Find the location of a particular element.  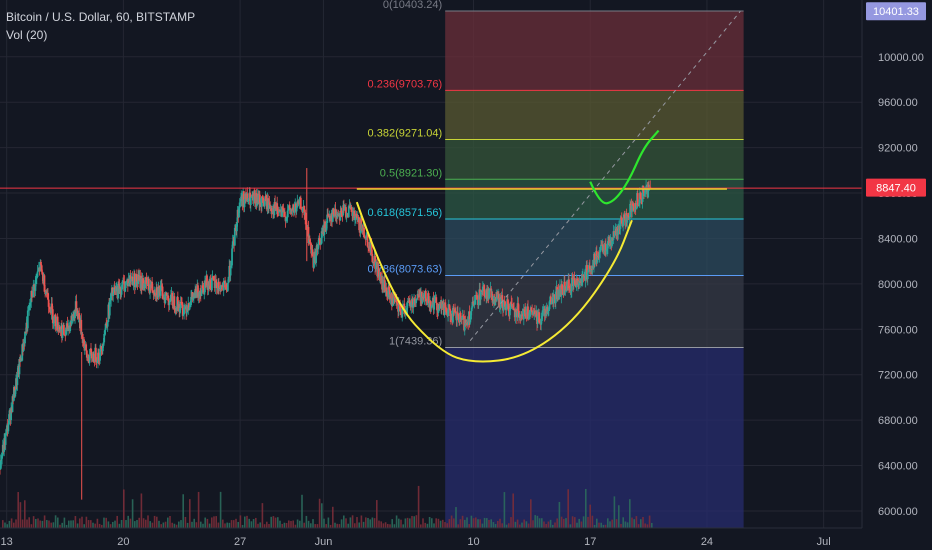

price-tick-label: 6400.00 is located at coordinates (898, 467).